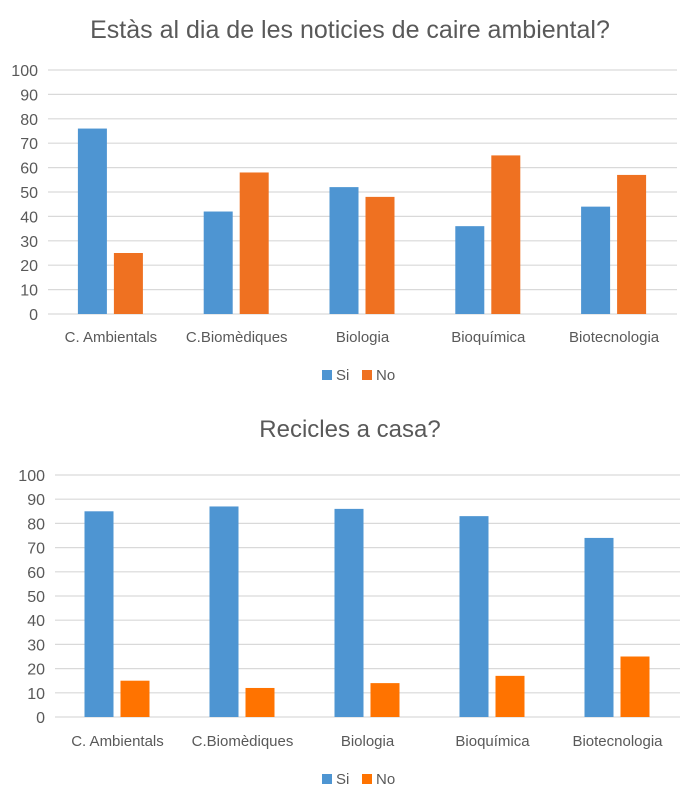 The image size is (700, 802). What do you see at coordinates (349, 429) in the screenshot?
I see `chart-title: Recicles a casa?` at bounding box center [349, 429].